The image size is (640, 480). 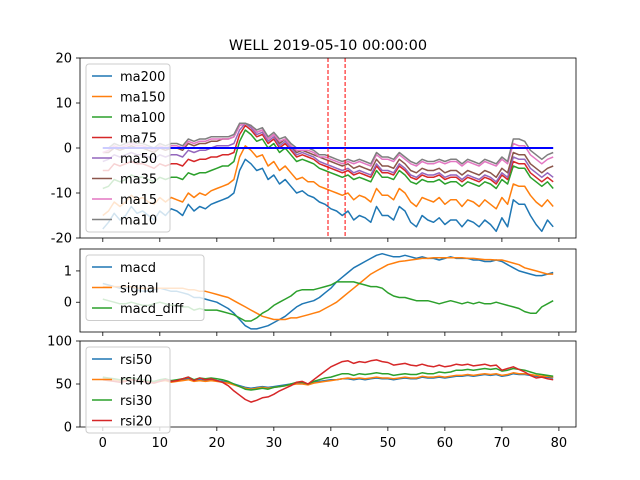 I want to click on y-tick-label: -20, so click(x=61, y=239).